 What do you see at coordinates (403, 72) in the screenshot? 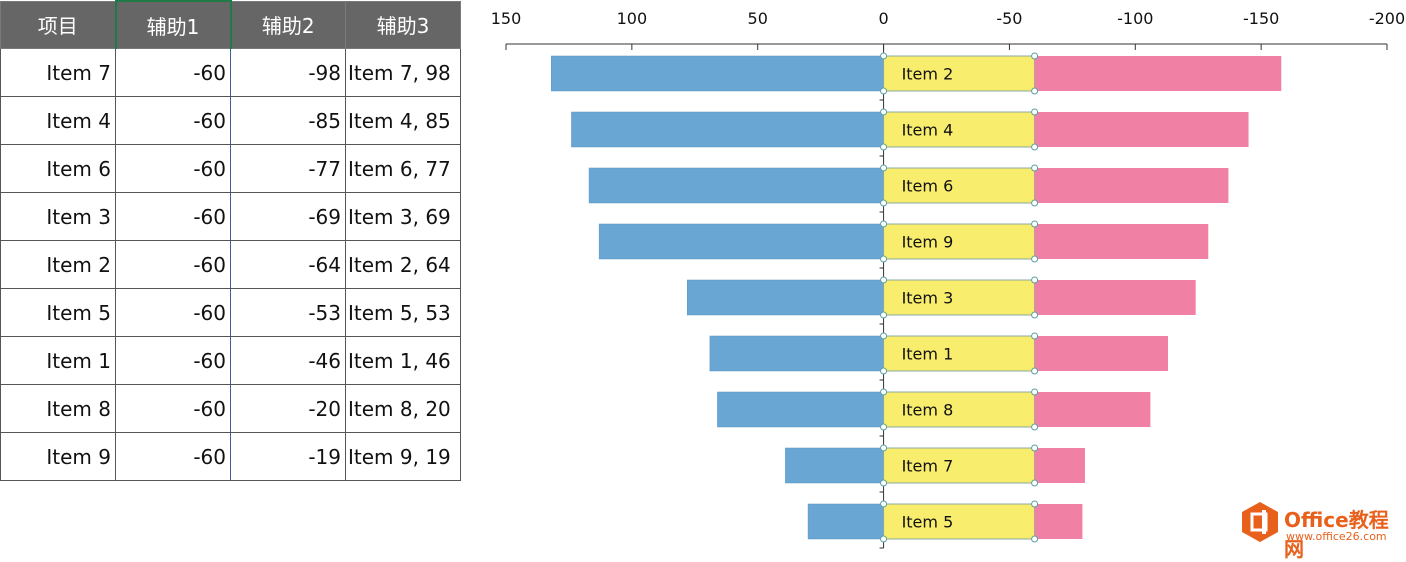
I see `table-cell: Item 7, 98` at bounding box center [403, 72].